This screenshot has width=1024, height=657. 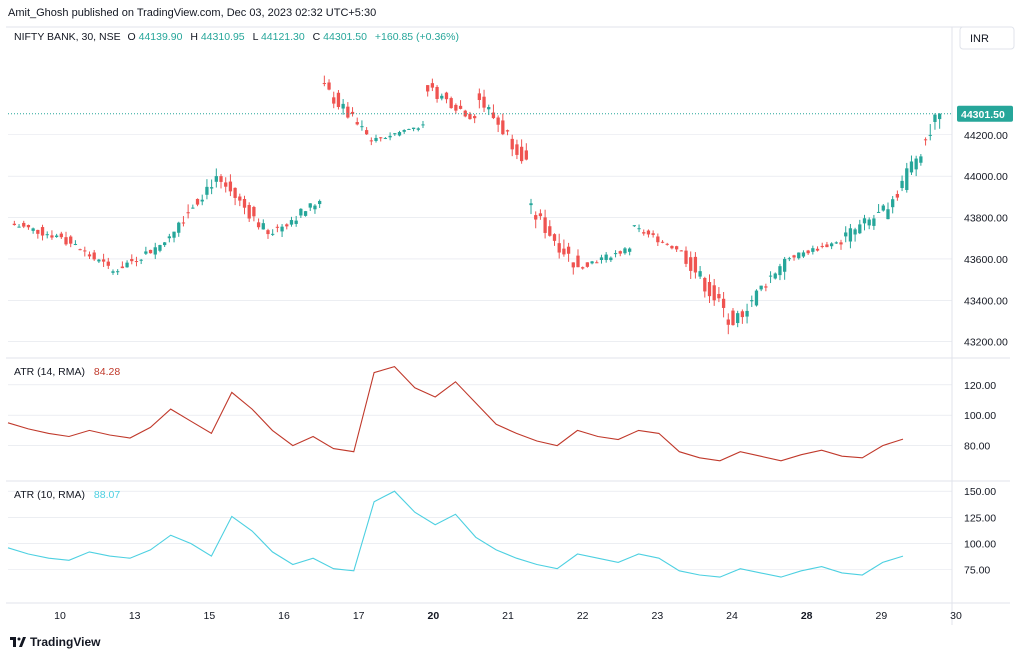 What do you see at coordinates (807, 616) in the screenshot?
I see `time-tick-label: 28` at bounding box center [807, 616].